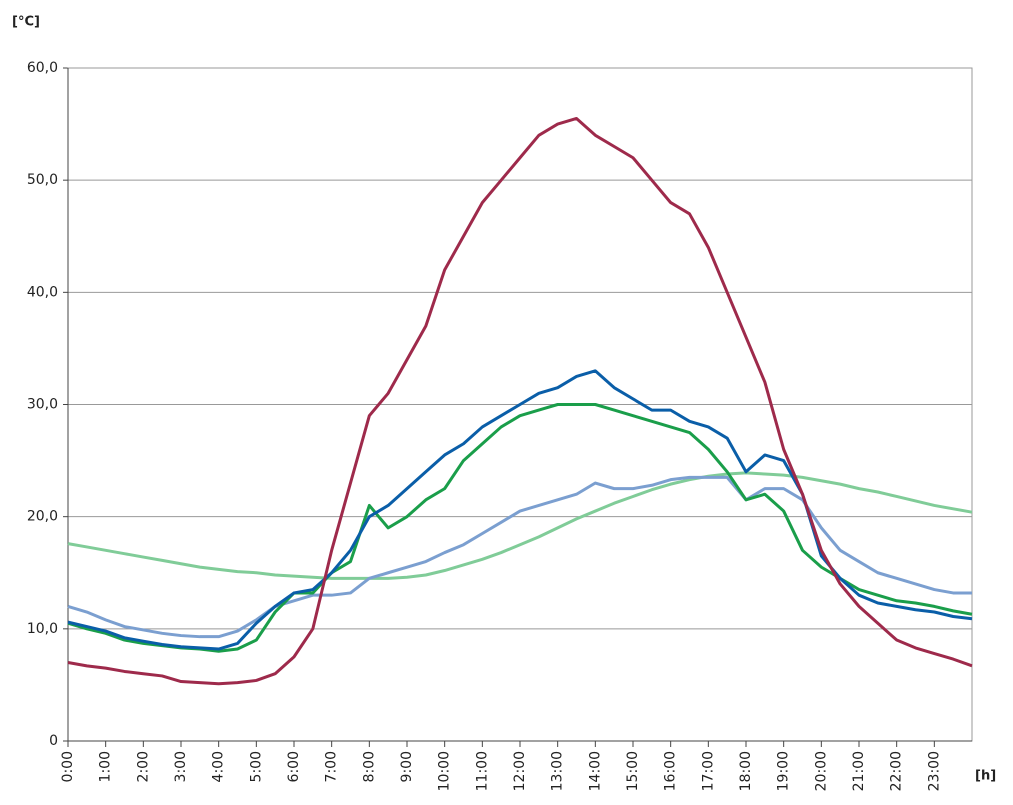 This screenshot has width=1013, height=805. I want to click on x-tick-label: 10:00, so click(445, 771).